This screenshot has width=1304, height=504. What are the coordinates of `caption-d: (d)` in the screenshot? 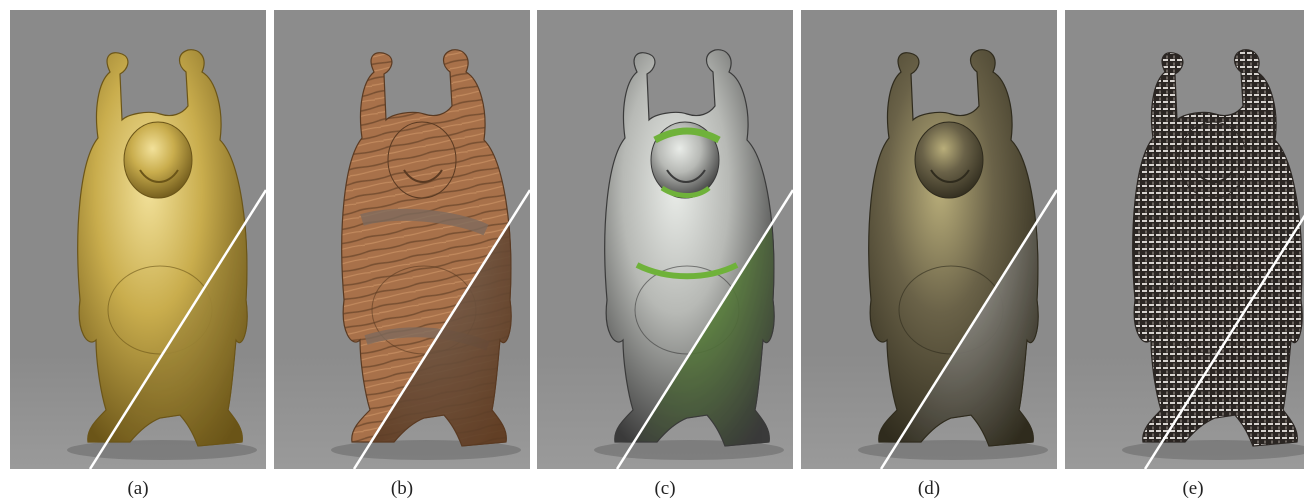 It's located at (929, 488).